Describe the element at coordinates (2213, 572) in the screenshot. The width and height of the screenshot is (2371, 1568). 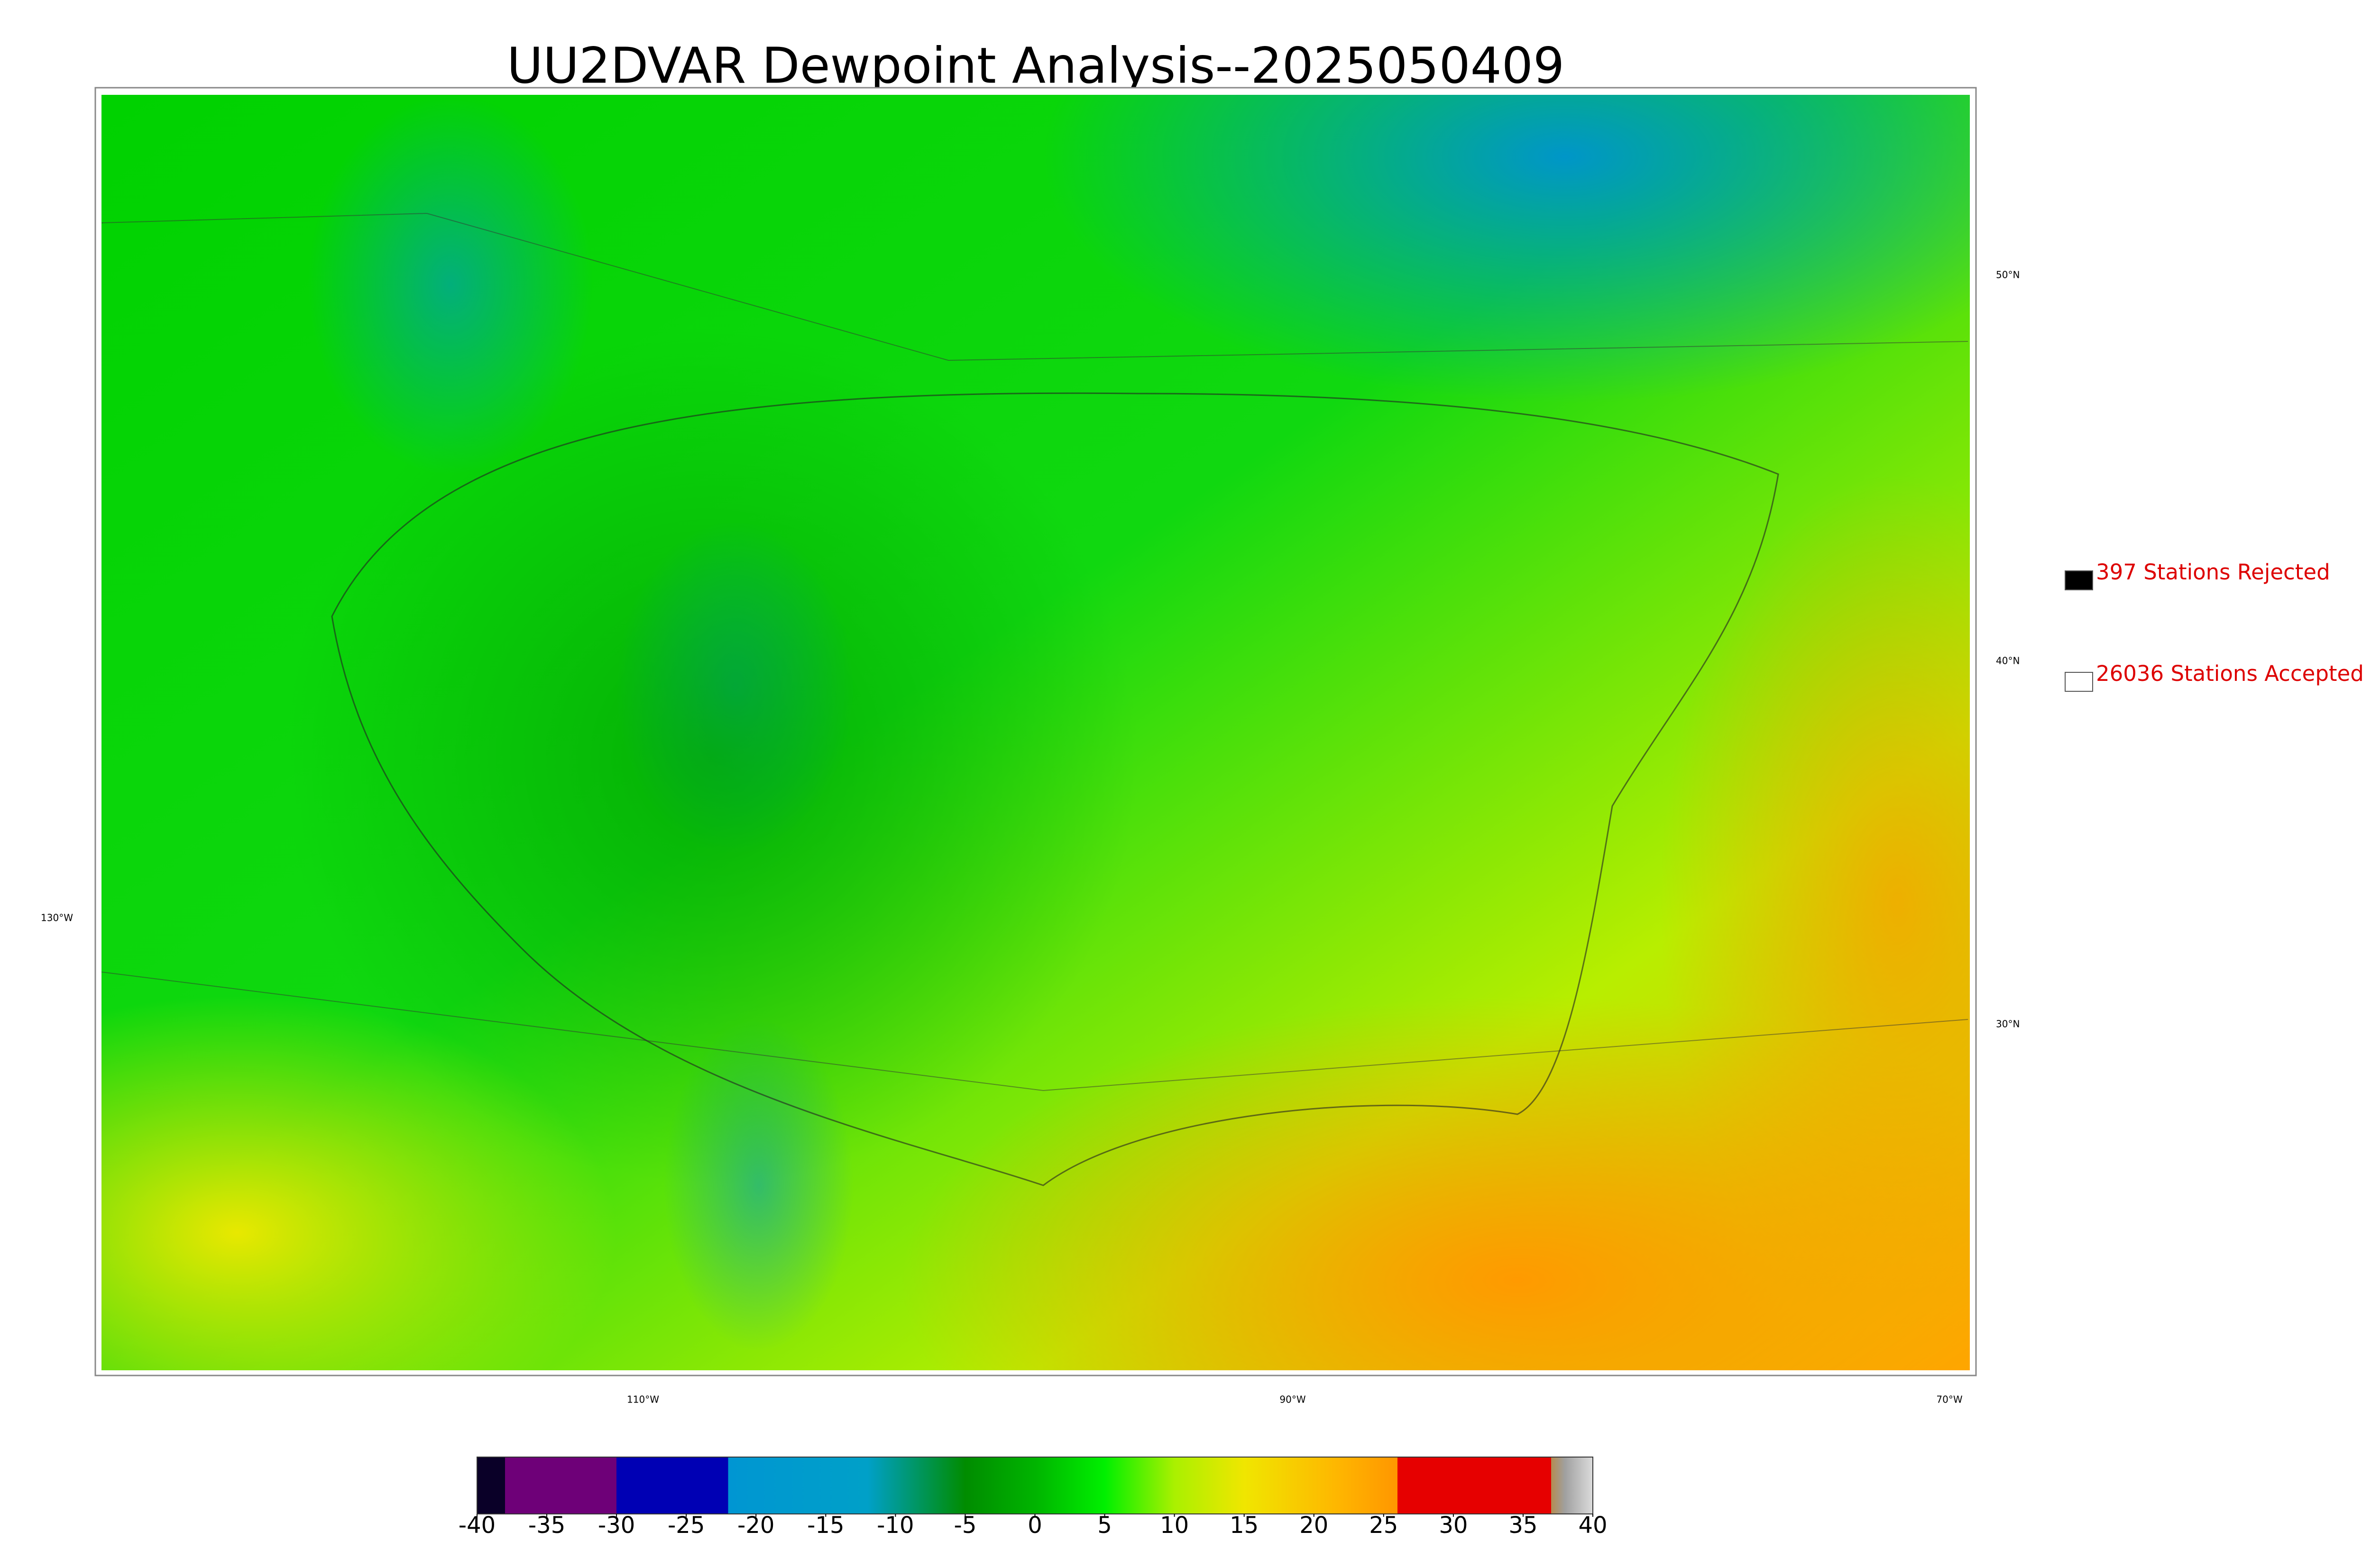
I see `legend-label: 397 Stations Rejected` at that location.